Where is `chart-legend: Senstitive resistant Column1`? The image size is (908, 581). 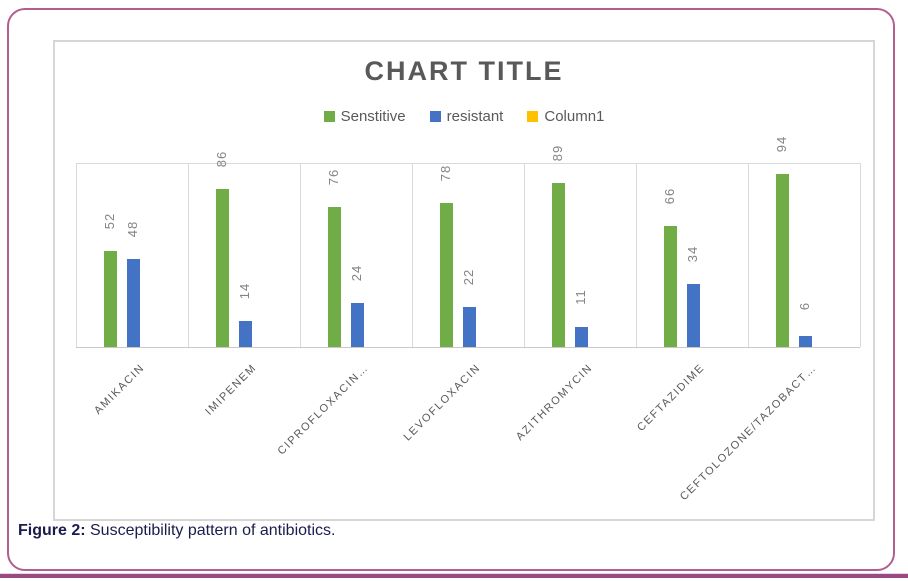 chart-legend: Senstitive resistant Column1 is located at coordinates (464, 116).